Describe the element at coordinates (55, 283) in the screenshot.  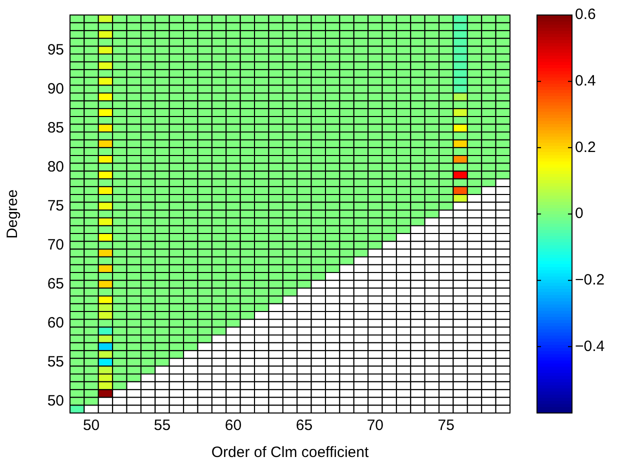
I see `y-tick-label: 65` at that location.